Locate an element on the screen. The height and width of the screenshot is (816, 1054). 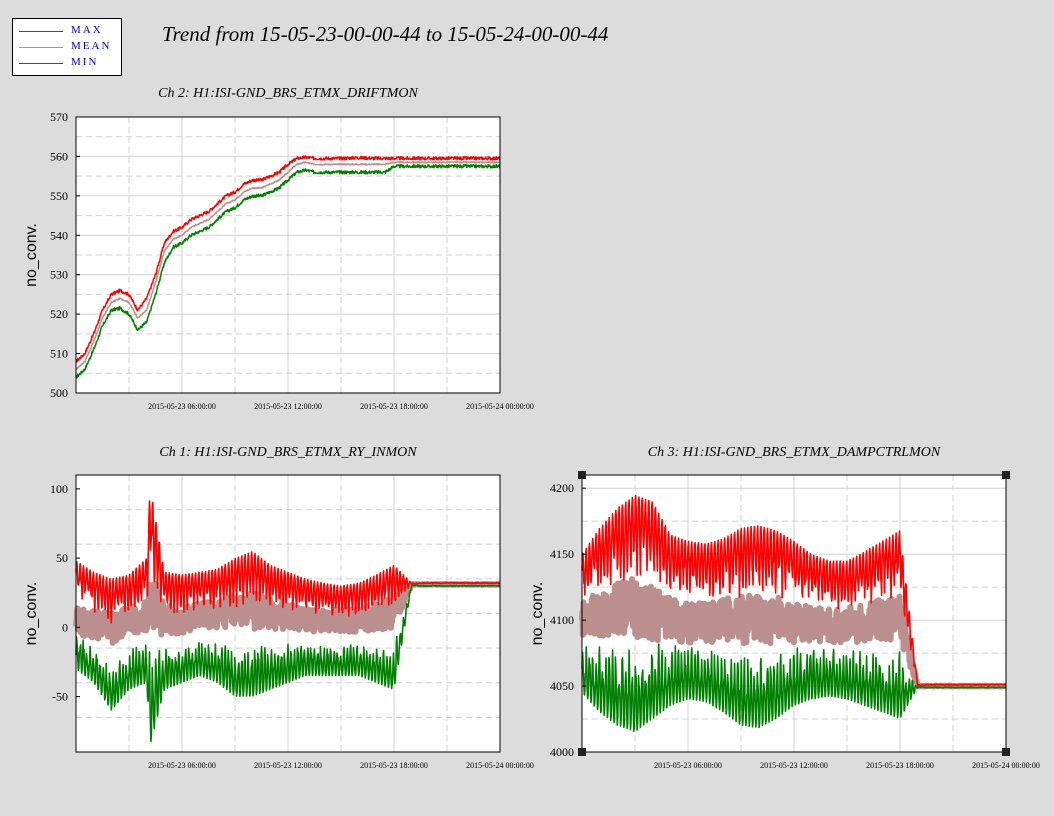
y-tick-label: 540 is located at coordinates (59, 235).